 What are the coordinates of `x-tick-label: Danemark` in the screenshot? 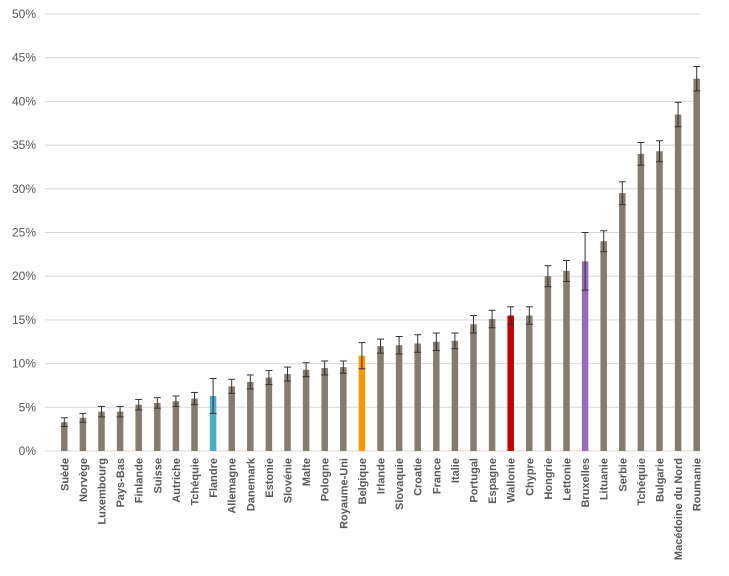 It's located at (251, 484).